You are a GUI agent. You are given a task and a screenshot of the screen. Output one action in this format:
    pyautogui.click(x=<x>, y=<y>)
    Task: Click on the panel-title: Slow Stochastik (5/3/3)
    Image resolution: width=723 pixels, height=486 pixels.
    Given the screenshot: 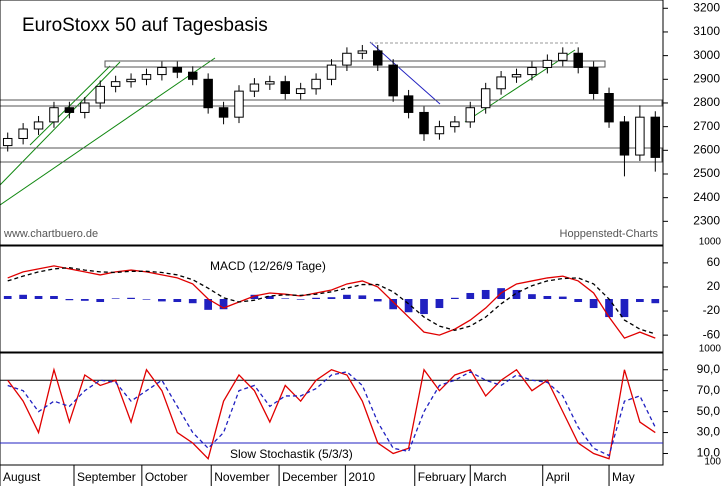 What is the action you would take?
    pyautogui.click(x=291, y=454)
    